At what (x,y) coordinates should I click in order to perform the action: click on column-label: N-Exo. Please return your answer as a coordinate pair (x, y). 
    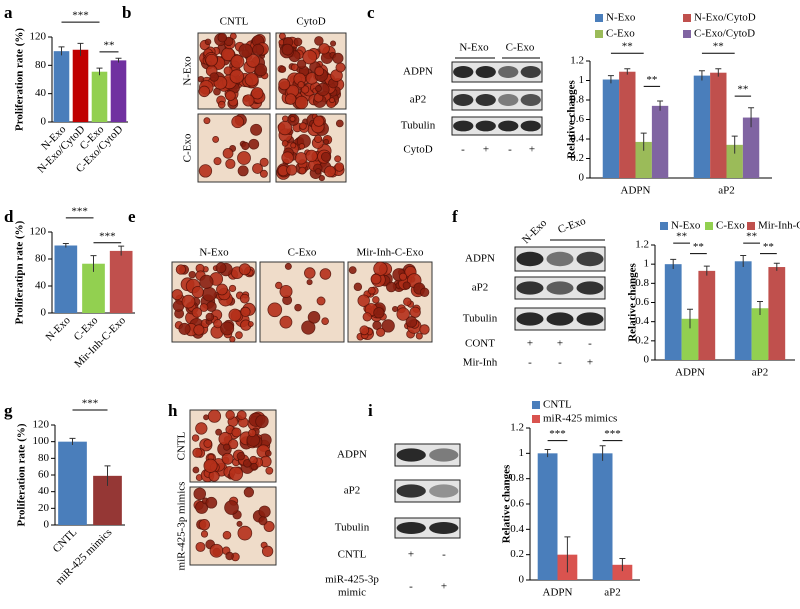
    Looking at the image, I should click on (214, 253).